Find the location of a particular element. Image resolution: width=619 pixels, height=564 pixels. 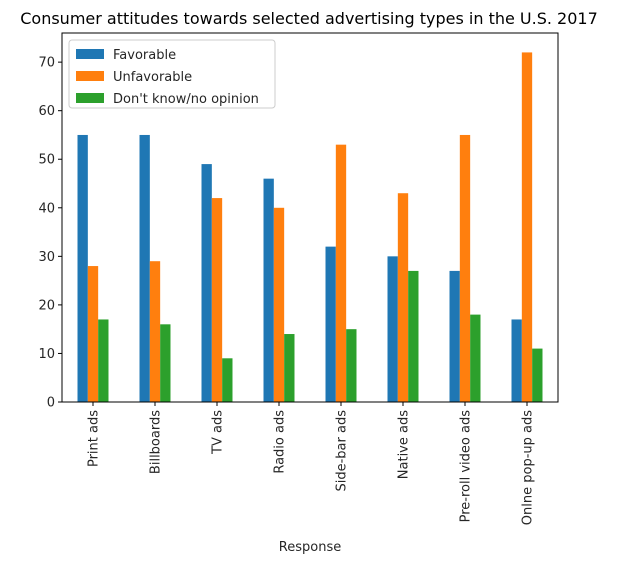

bar-unfavorable-radio-ads is located at coordinates (279, 304).